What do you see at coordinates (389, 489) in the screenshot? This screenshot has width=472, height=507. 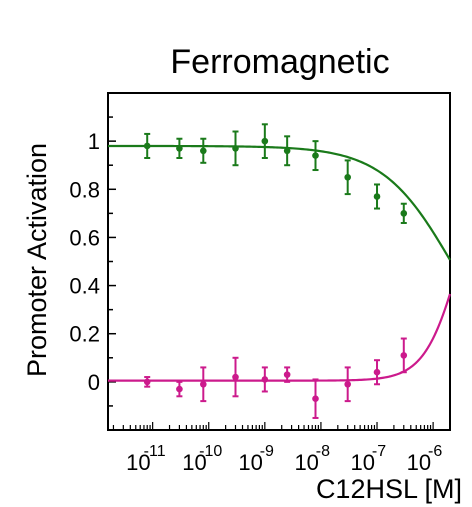 I see `x-axis-label: C12HSL [M]` at bounding box center [389, 489].